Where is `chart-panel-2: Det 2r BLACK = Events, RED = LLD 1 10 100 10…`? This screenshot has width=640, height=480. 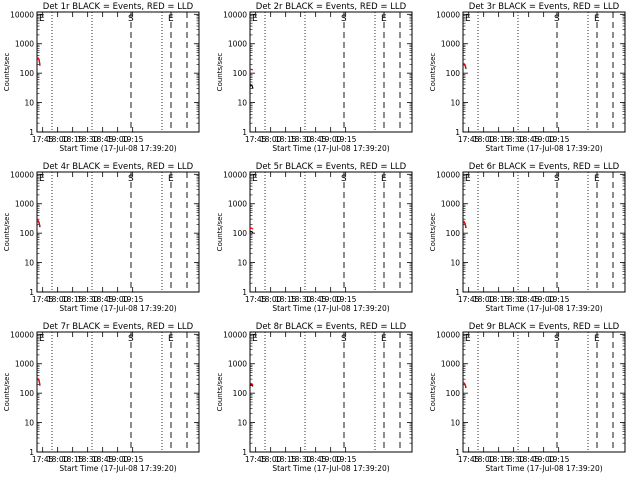 chart-panel-2: Det 2r BLACK = Events, RED = LLD 1 10 100 10… is located at coordinates (314, 77).